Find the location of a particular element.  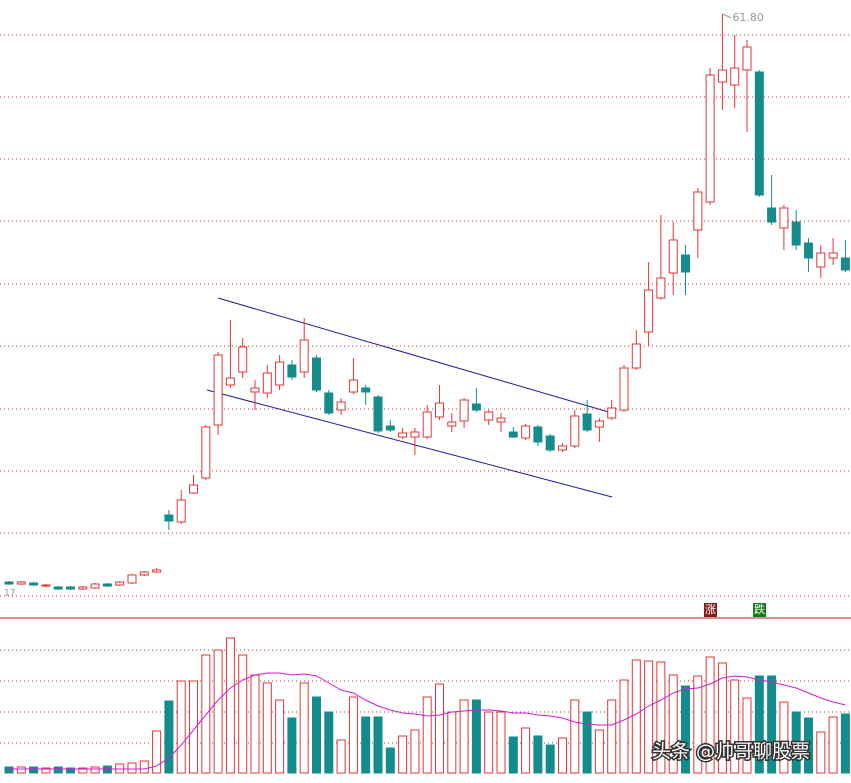

volume-ma-line is located at coordinates (427, 721).